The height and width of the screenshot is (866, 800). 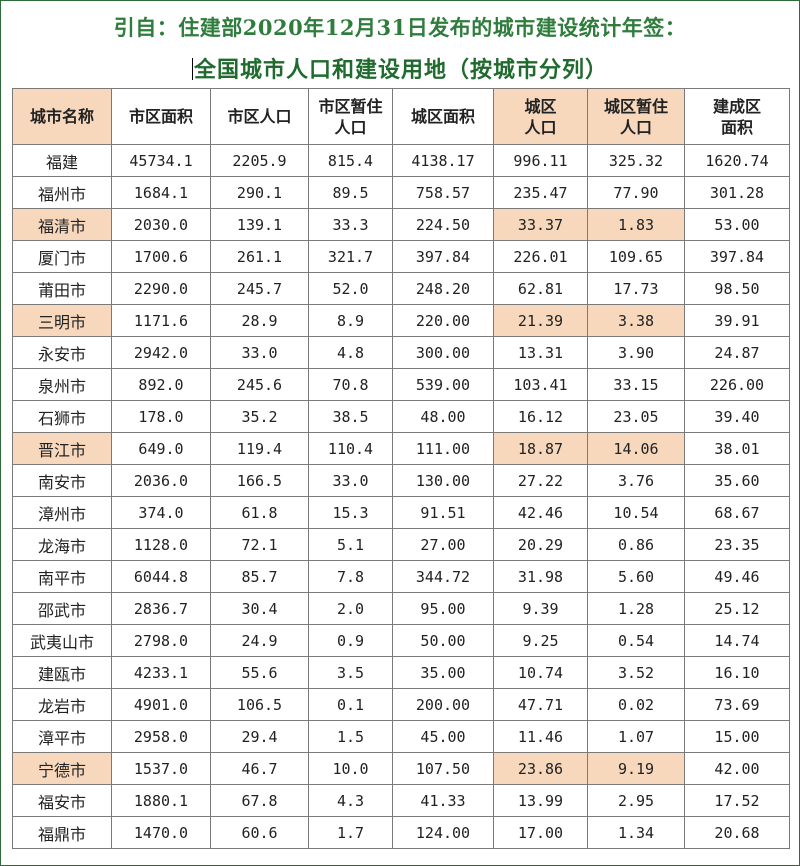 What do you see at coordinates (259, 608) in the screenshot?
I see `value-cell: 30.4` at bounding box center [259, 608].